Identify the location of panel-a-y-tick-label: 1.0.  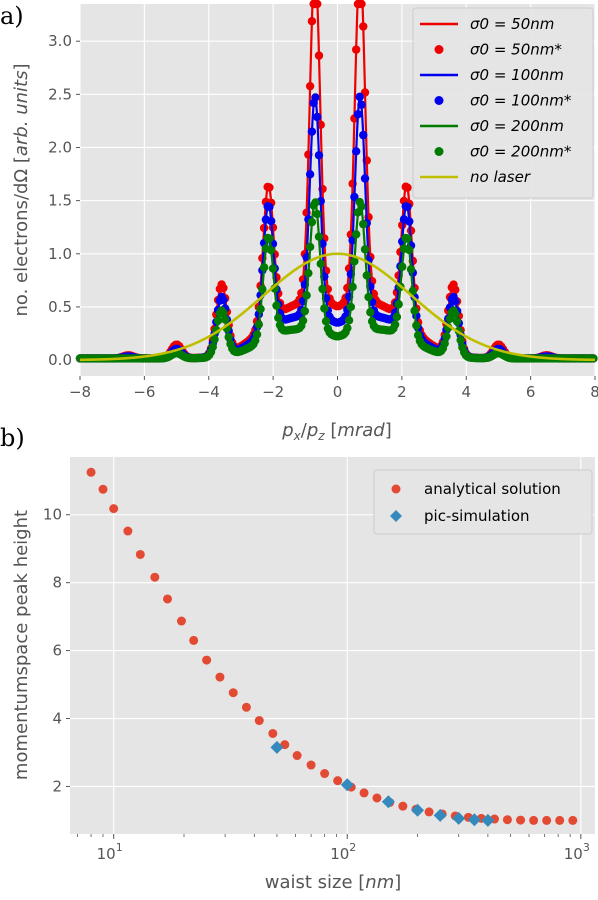
(60, 254).